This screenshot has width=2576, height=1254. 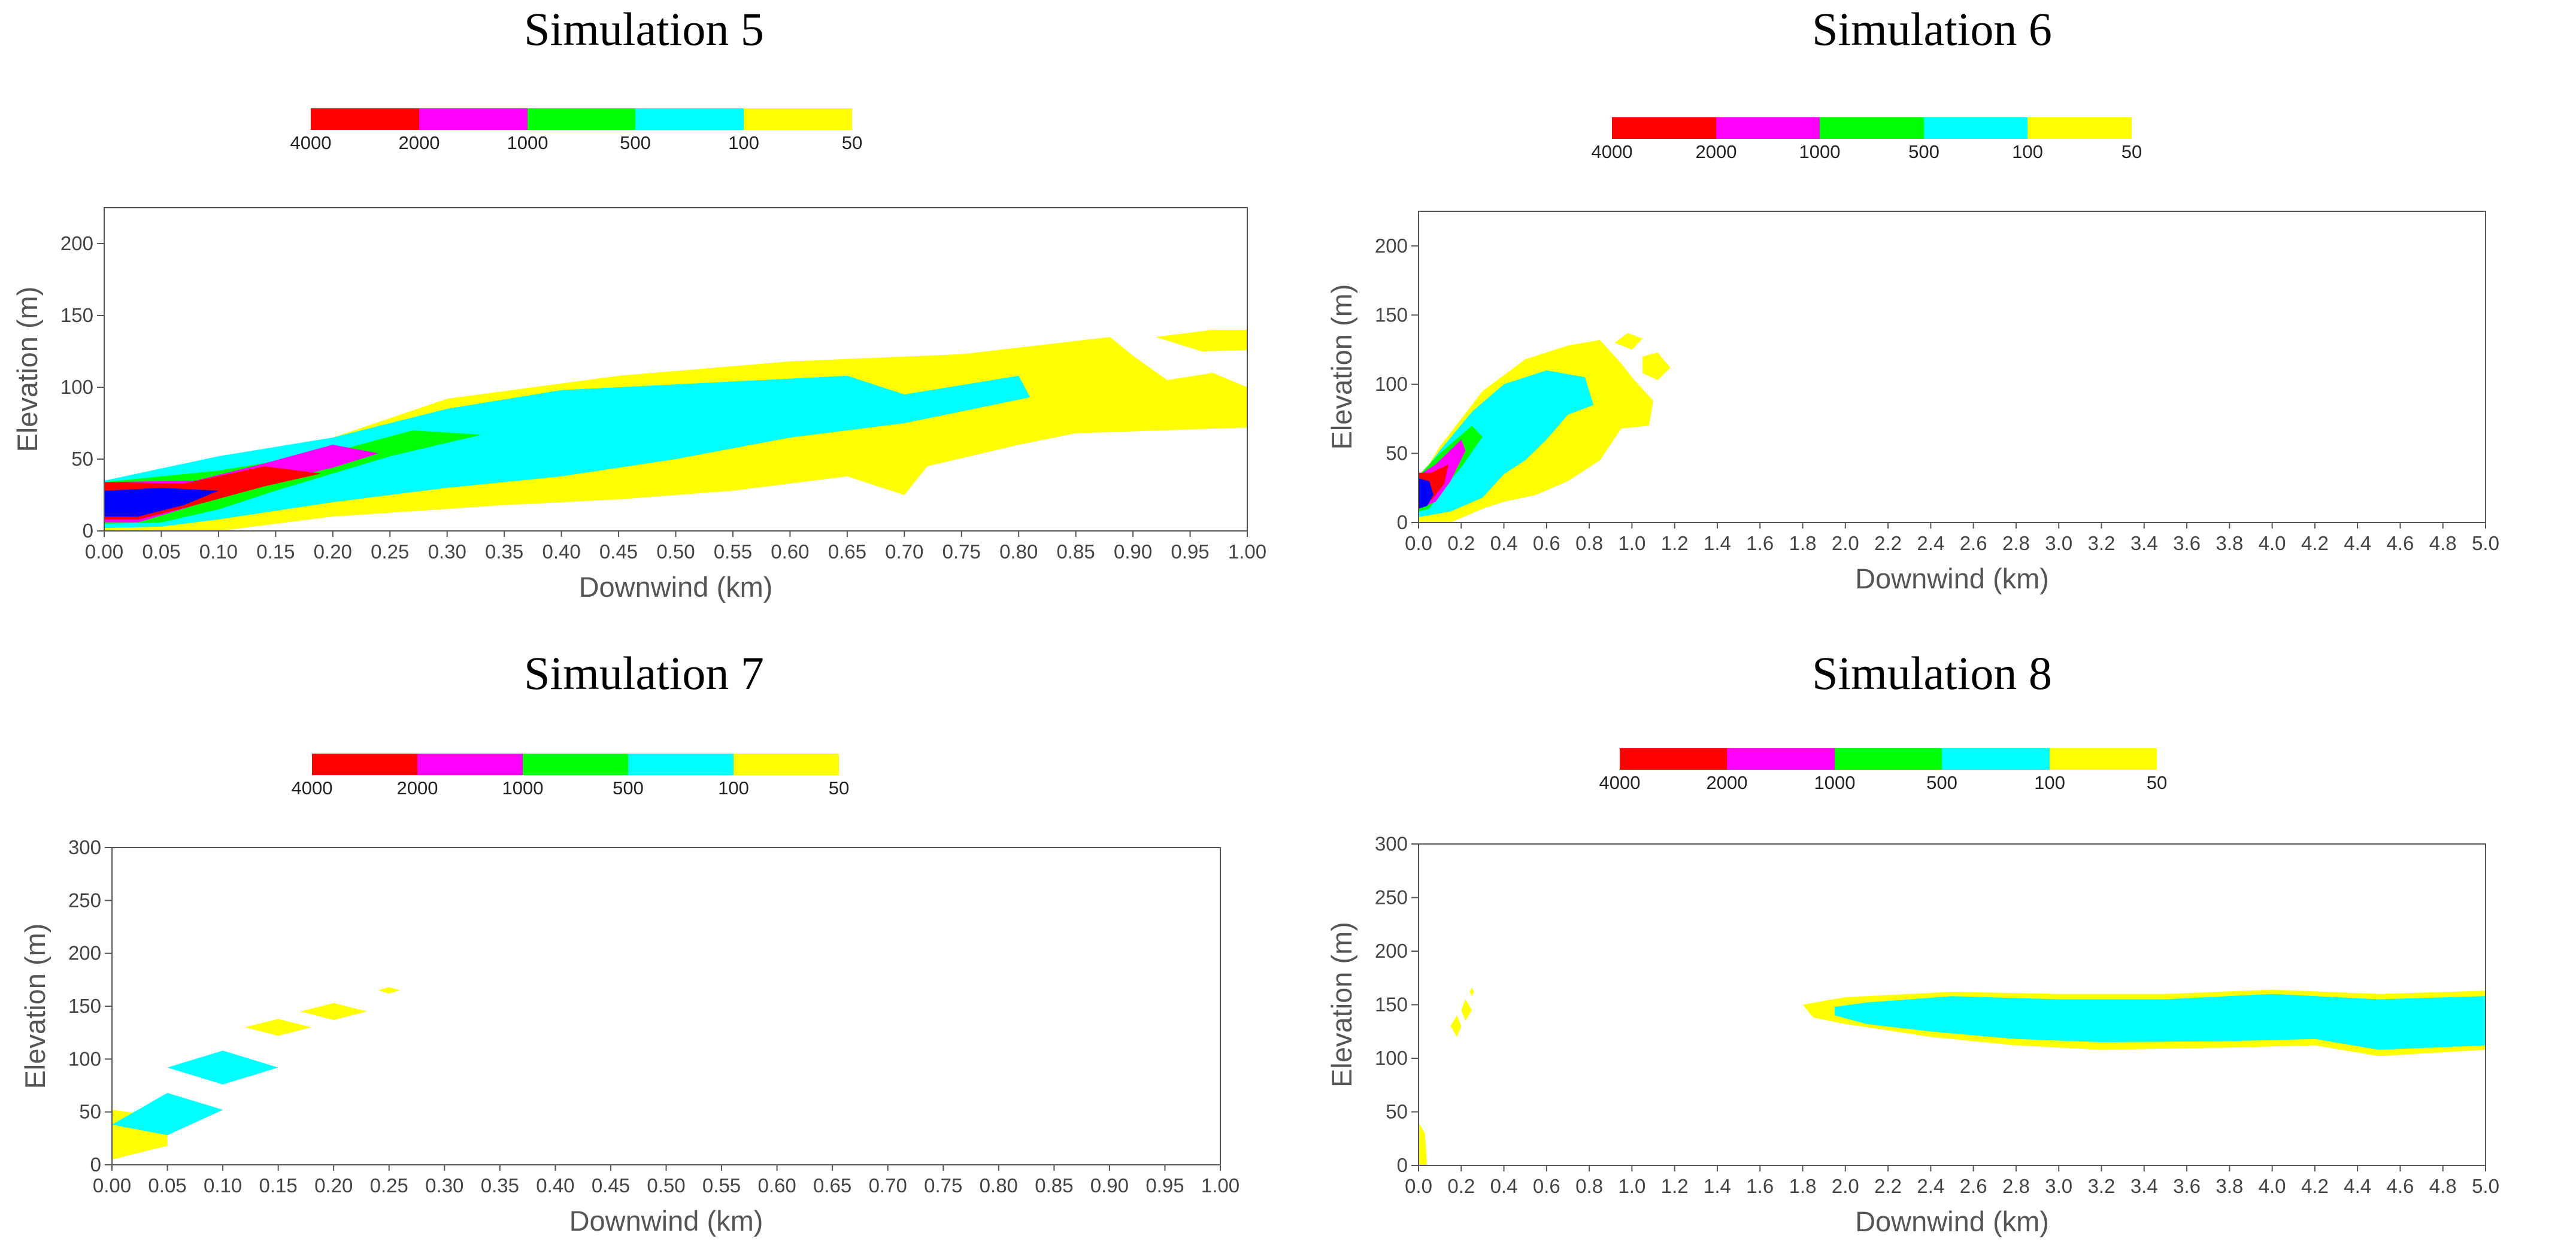 What do you see at coordinates (1546, 1186) in the screenshot?
I see `x-tick-label: 0.6` at bounding box center [1546, 1186].